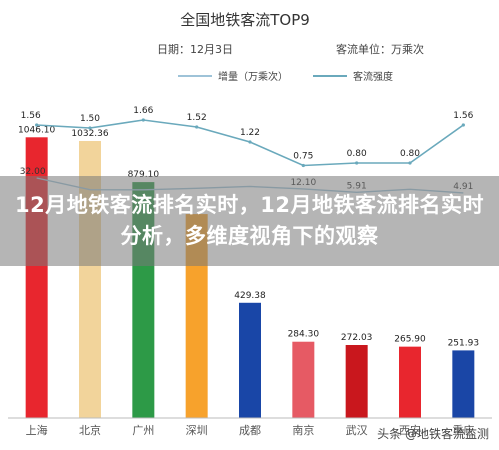 Image resolution: width=499 pixels, height=450 pixels. I want to click on x-tick-label-5: 南京, so click(303, 430).